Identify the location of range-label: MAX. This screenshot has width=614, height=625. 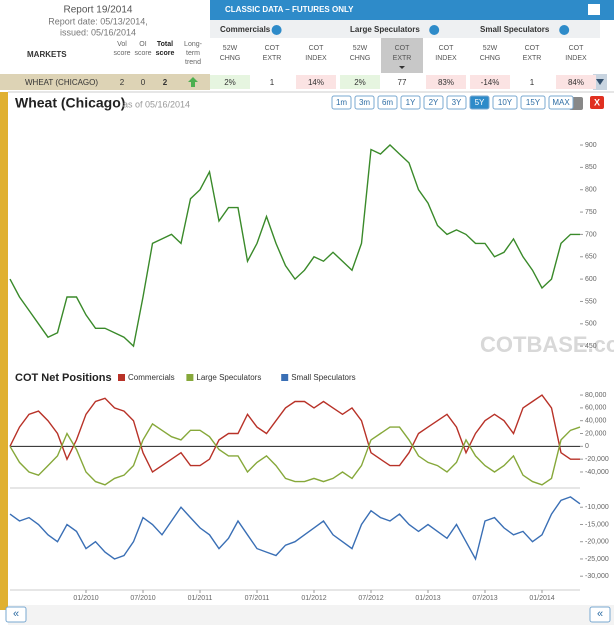
(561, 102).